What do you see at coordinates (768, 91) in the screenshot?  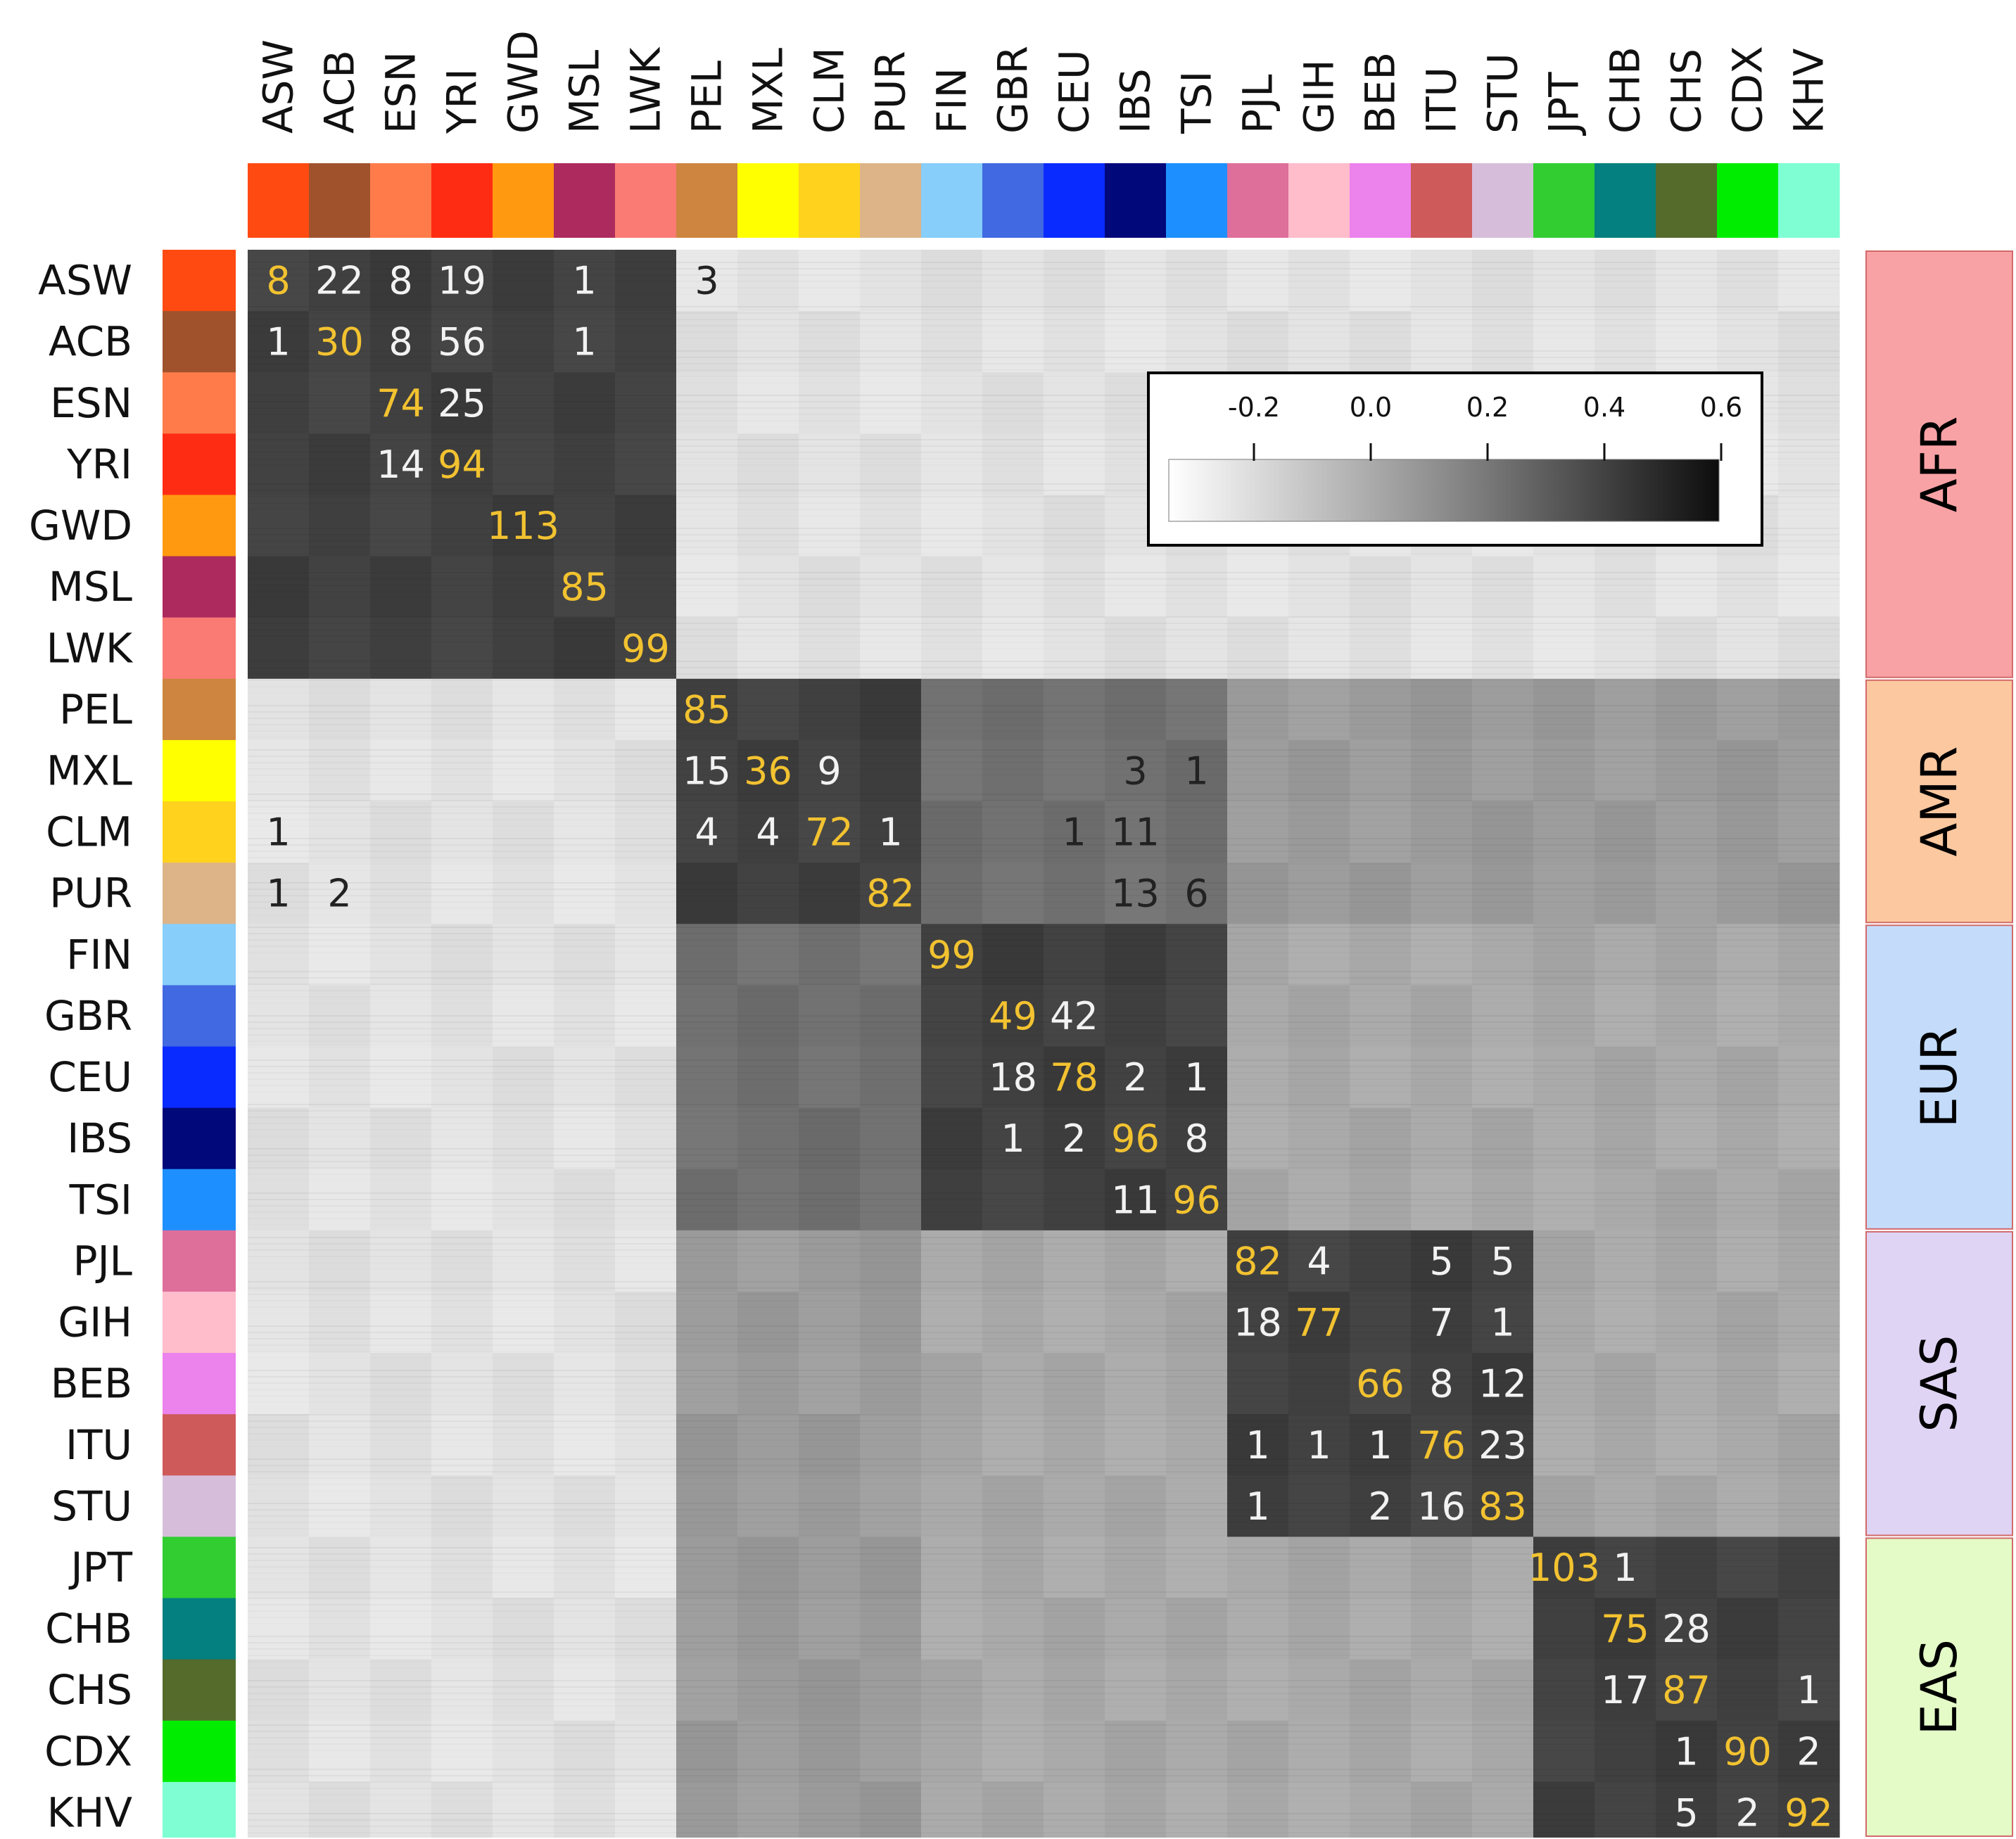 I see `column-label: MXL` at bounding box center [768, 91].